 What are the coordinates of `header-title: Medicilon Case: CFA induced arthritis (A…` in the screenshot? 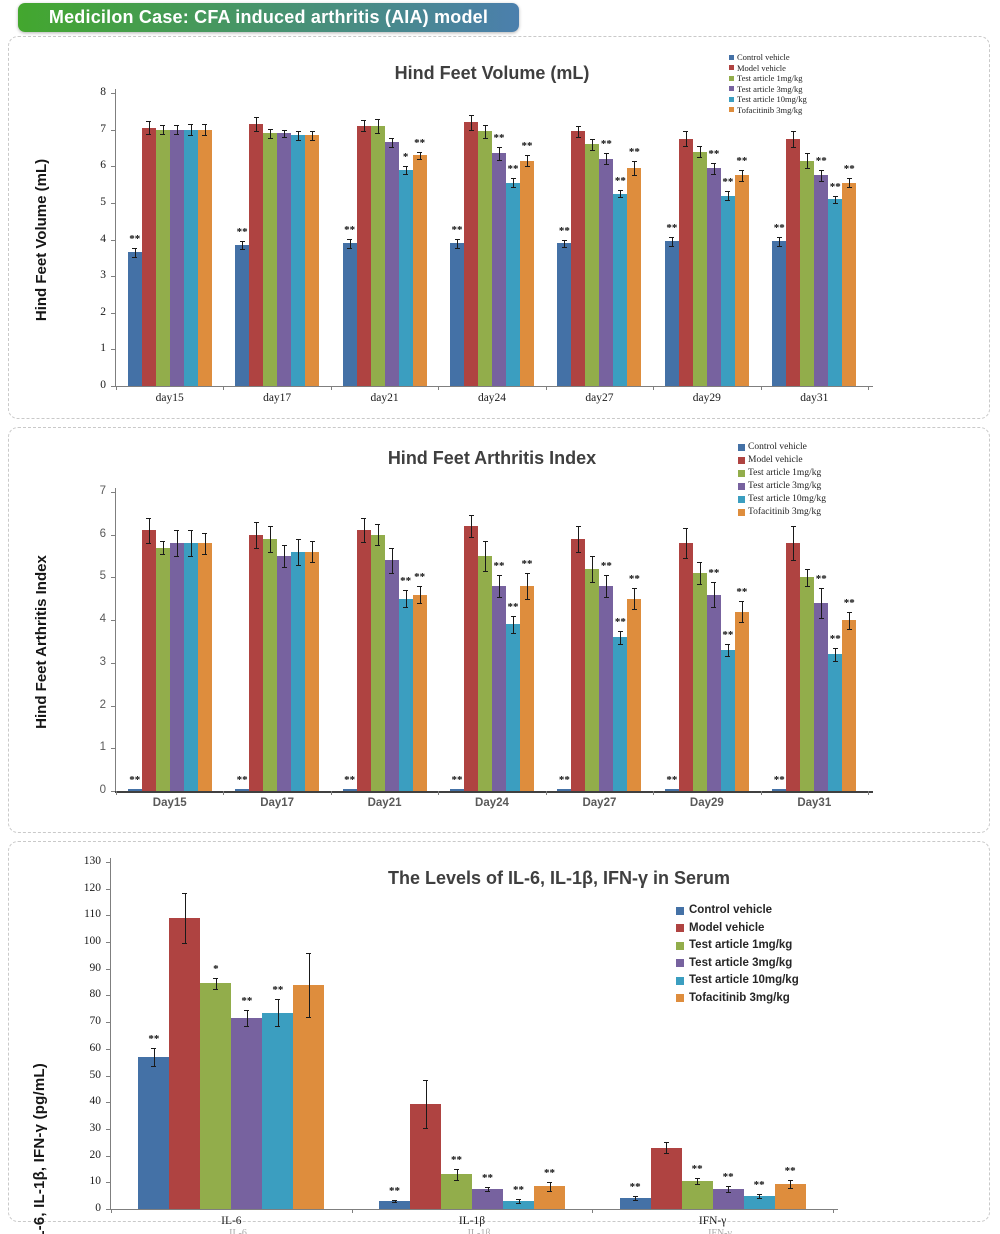 It's located at (268, 17).